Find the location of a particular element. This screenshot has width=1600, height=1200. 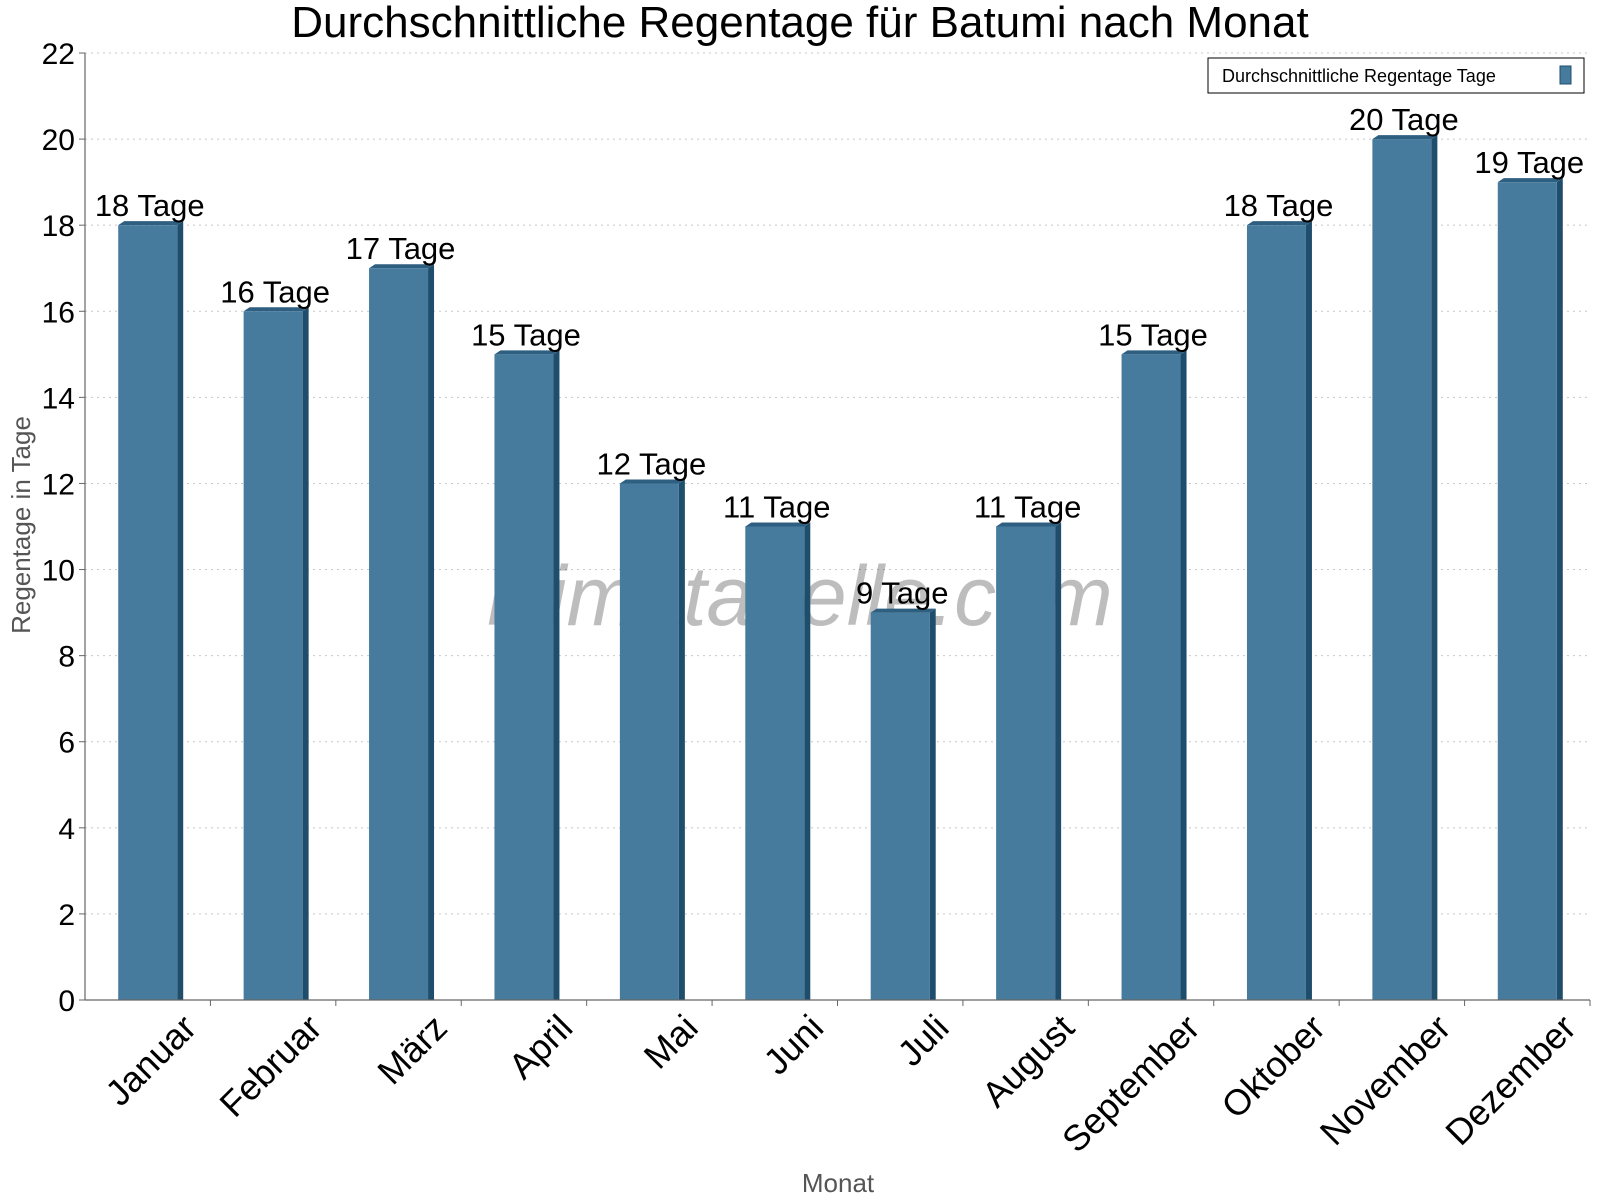

x-tick-label: Februar is located at coordinates (270, 1066).